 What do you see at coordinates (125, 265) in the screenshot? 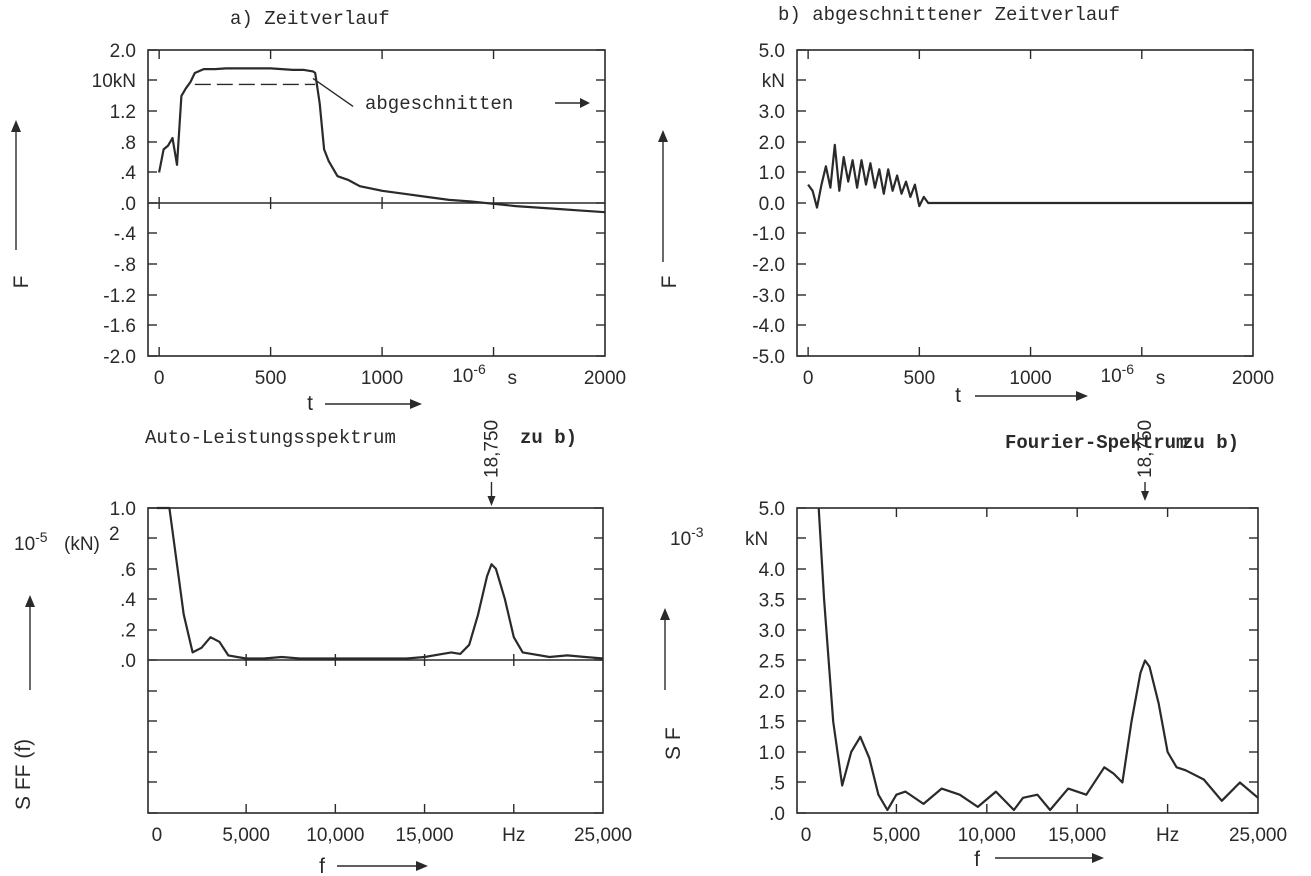
I see `y-tick-label: -.8` at bounding box center [125, 265].